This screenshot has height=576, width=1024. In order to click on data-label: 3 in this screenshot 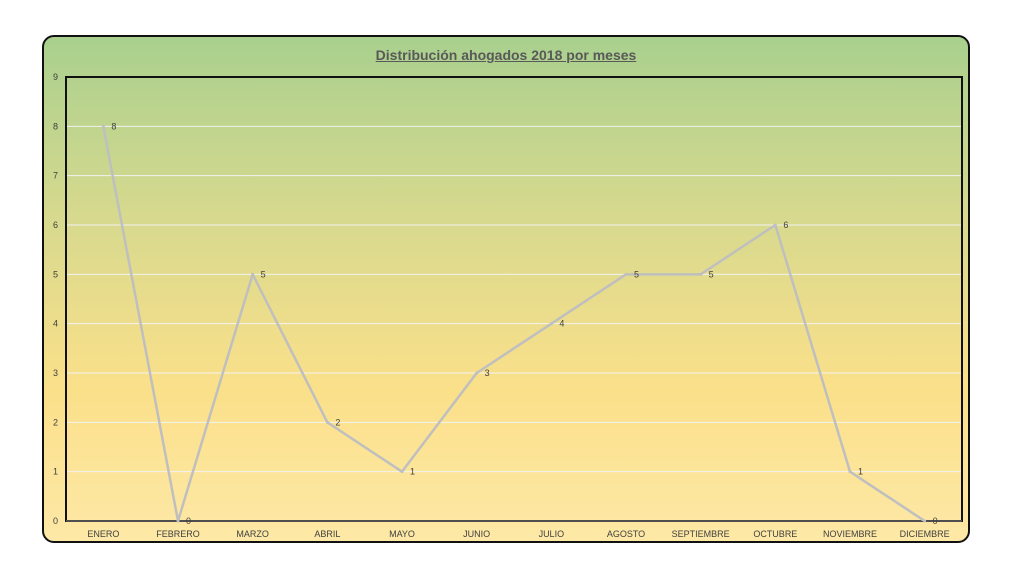, I will do `click(487, 373)`.